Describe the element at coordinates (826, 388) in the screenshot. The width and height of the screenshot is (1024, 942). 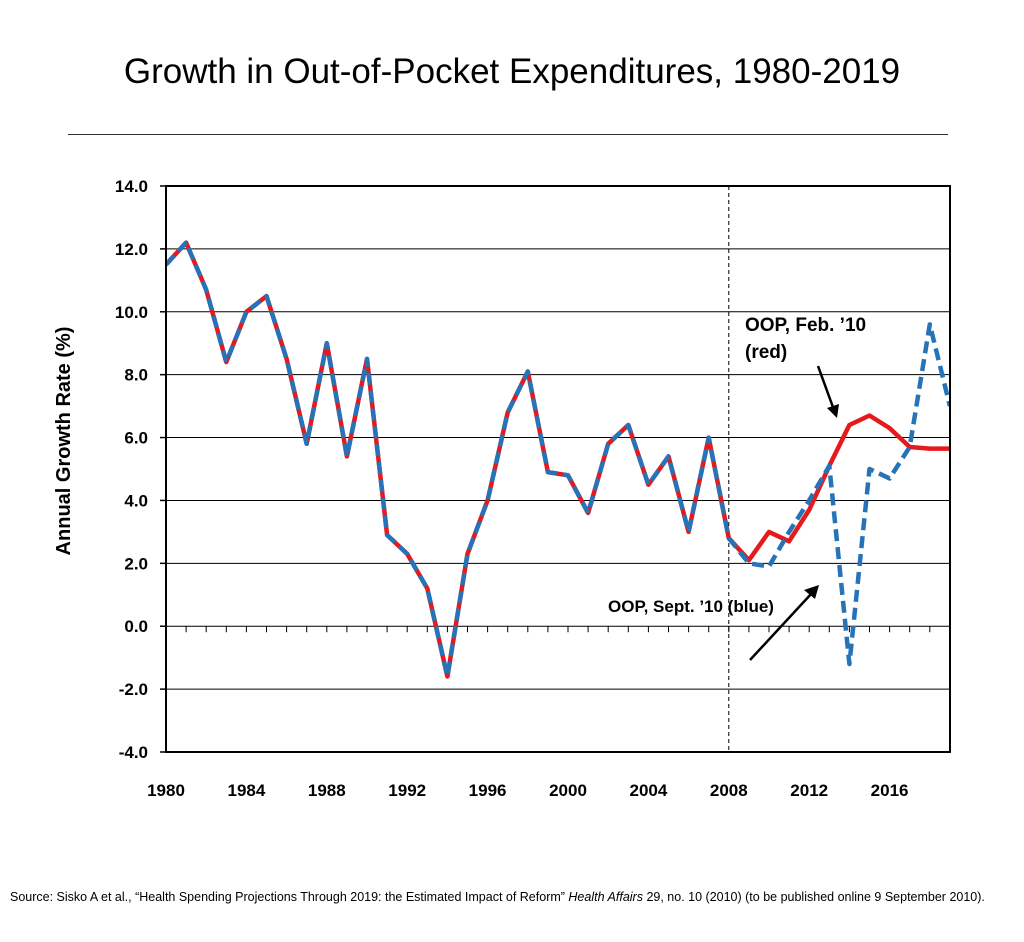
I see `annotation-red-arrow` at that location.